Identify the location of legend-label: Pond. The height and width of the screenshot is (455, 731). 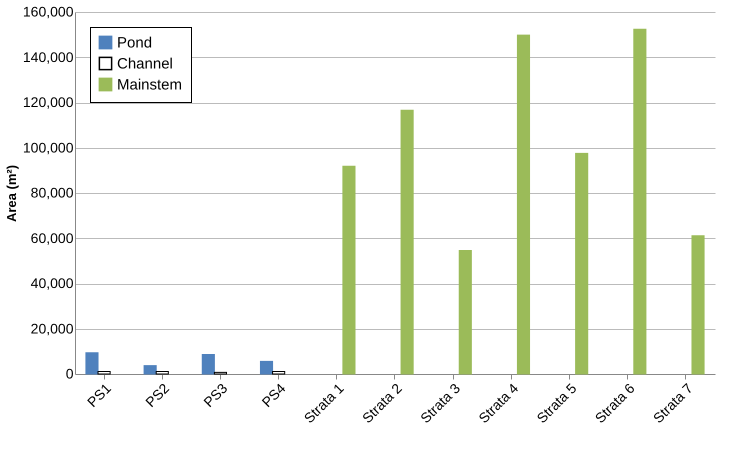
(134, 43).